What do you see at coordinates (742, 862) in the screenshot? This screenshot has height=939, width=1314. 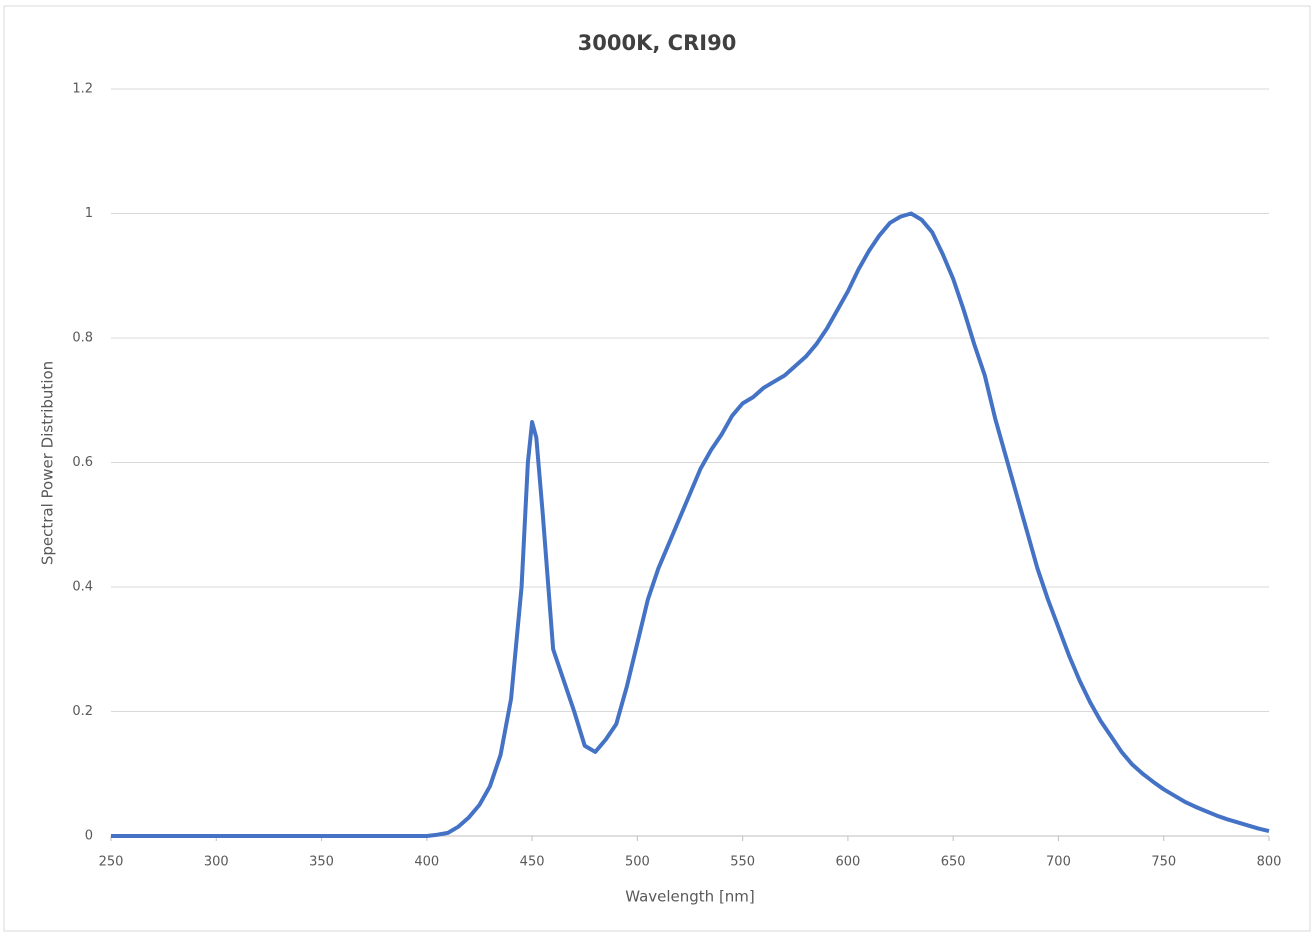 I see `x-tick-label: 550` at bounding box center [742, 862].